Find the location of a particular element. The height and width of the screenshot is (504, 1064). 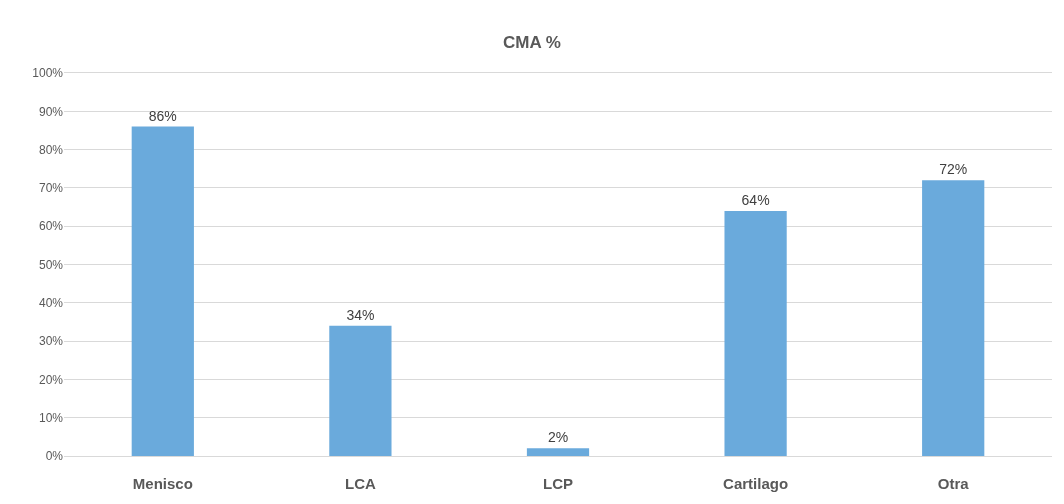

y-tick-label: 90% is located at coordinates (51, 111).